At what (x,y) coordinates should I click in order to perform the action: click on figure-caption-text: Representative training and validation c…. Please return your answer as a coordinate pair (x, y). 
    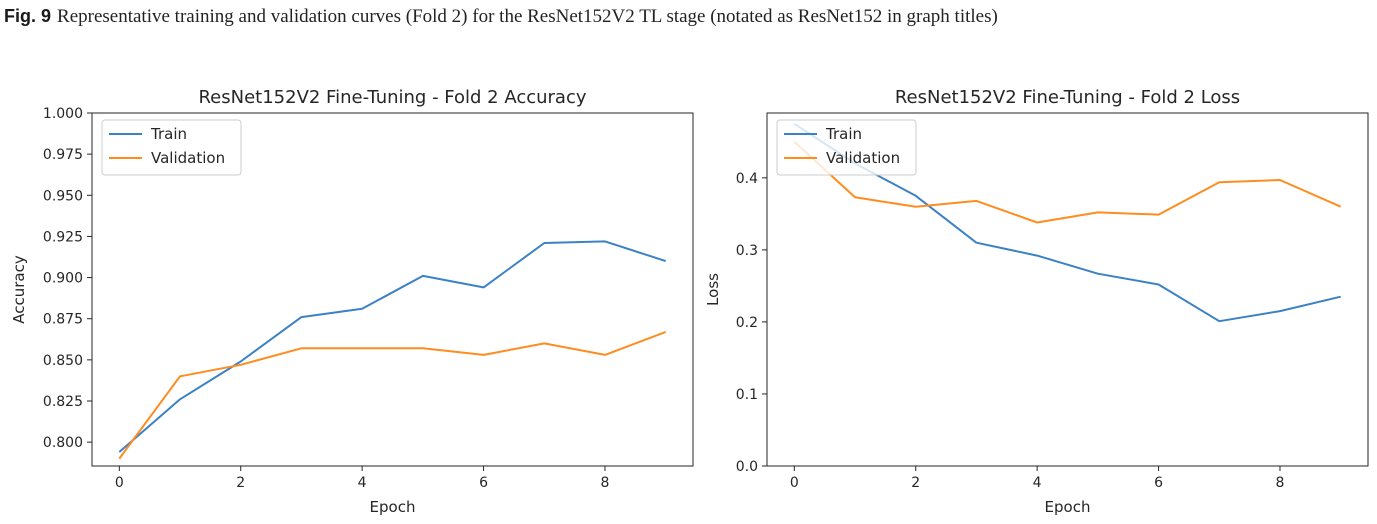
    Looking at the image, I should click on (527, 16).